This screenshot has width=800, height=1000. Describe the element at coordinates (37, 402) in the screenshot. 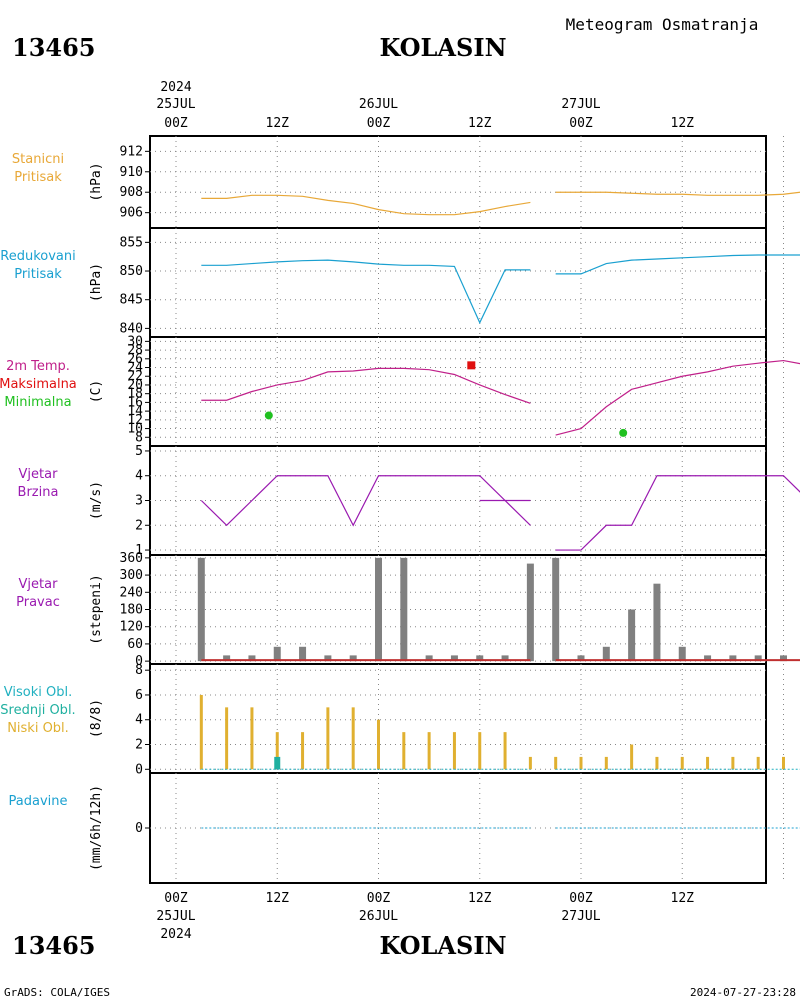

I see `series-label: Minimalna` at that location.